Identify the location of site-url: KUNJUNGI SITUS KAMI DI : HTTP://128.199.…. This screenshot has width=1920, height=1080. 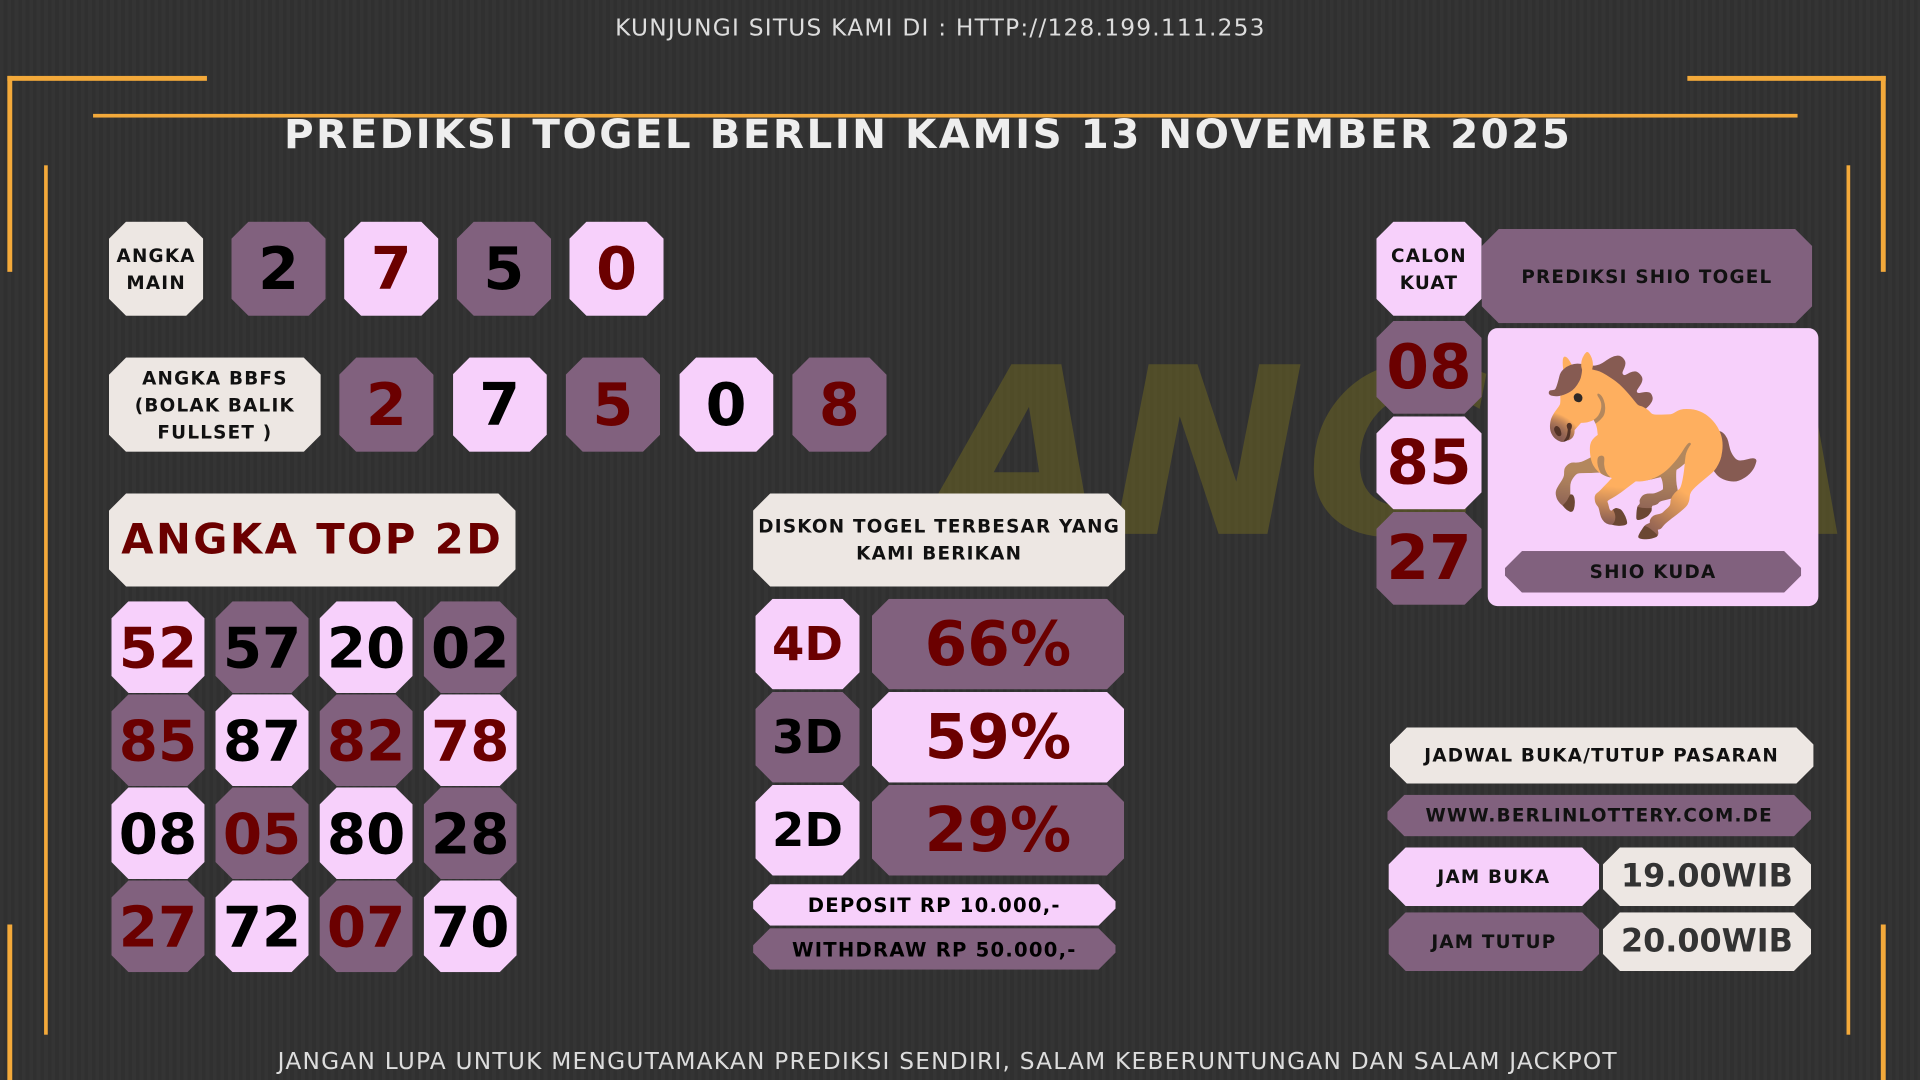
(940, 28).